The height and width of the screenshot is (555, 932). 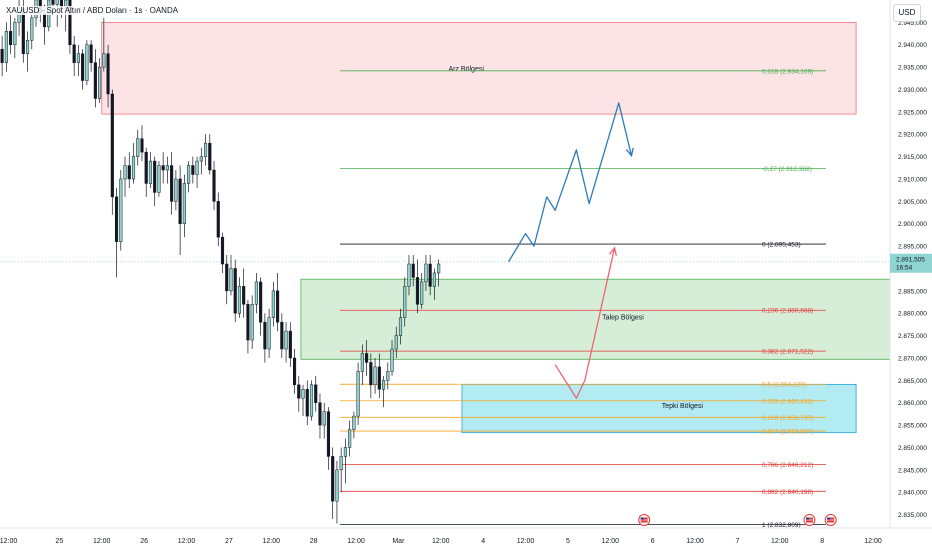 I want to click on tepki-bolgesi-zone-label: Tepki Bölgesi, so click(x=683, y=406).